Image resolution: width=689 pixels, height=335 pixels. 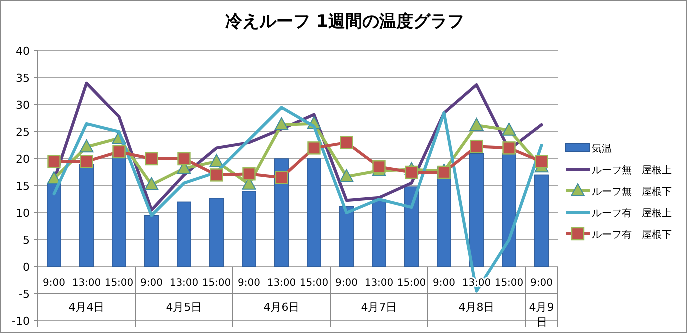 I want to click on y-tick-label: 35, so click(x=23, y=78).